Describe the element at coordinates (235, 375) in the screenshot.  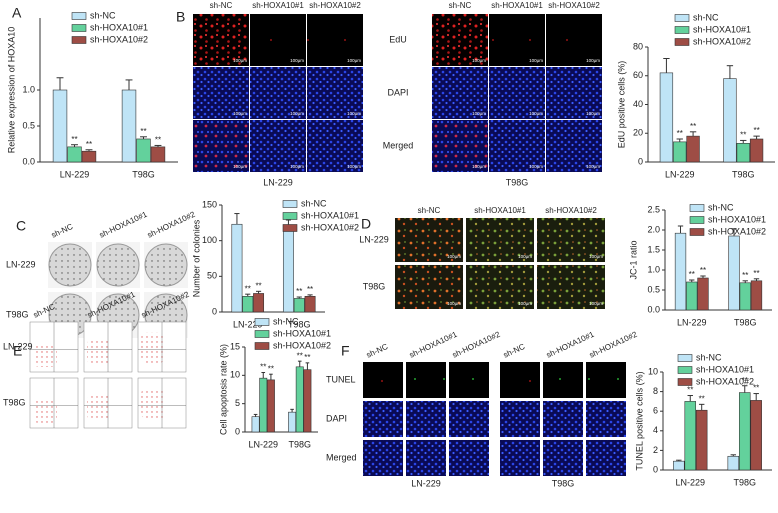
I see `y-tick-label: 10` at that location.